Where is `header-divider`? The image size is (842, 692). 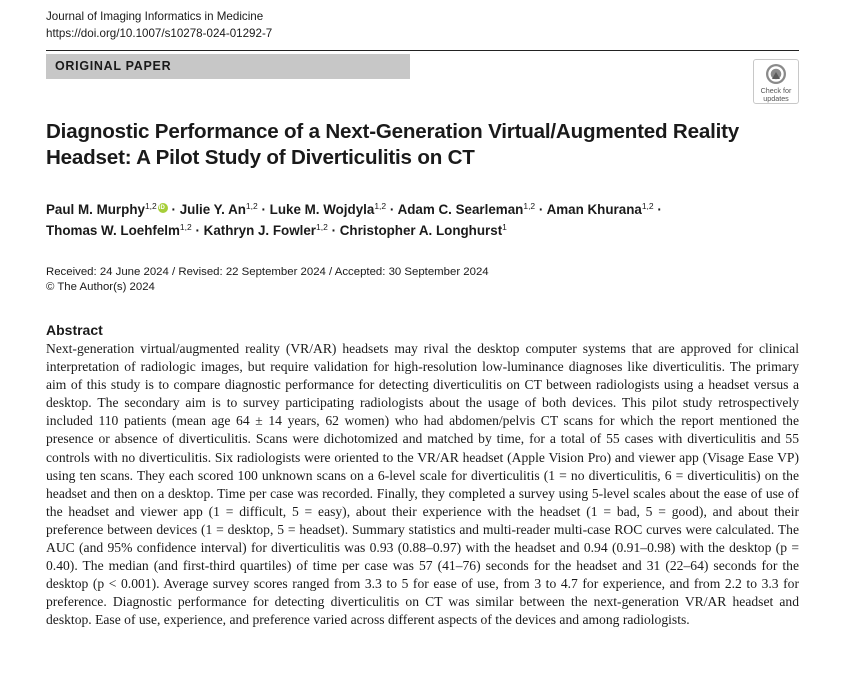
header-divider is located at coordinates (422, 50).